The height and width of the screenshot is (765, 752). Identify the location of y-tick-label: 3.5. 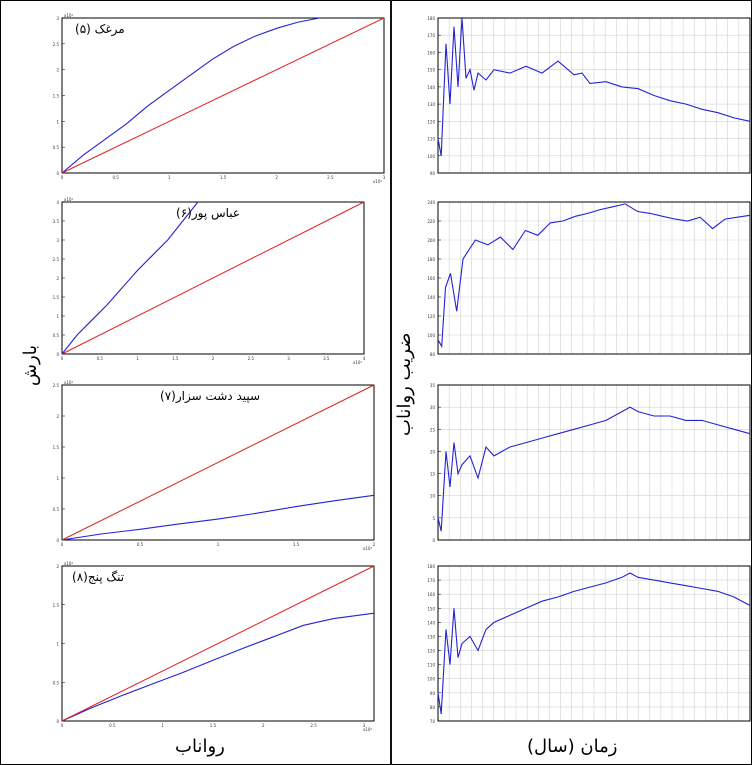
(56, 221).